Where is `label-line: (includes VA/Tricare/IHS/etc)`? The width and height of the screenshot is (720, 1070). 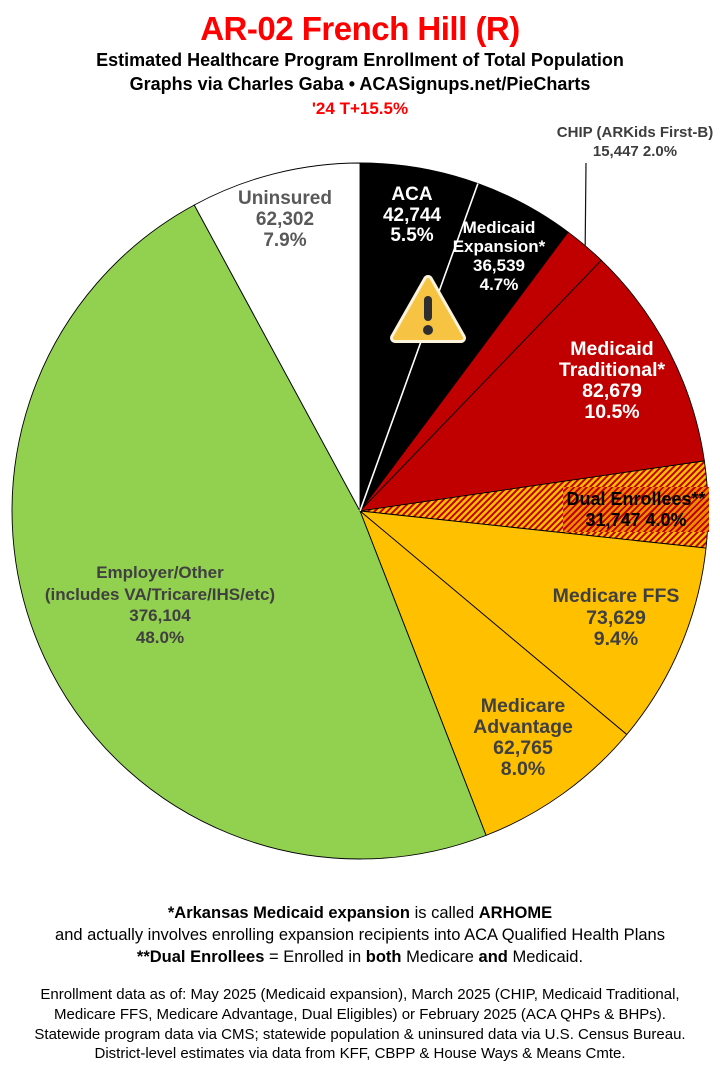 label-line: (includes VA/Tricare/IHS/etc) is located at coordinates (160, 594).